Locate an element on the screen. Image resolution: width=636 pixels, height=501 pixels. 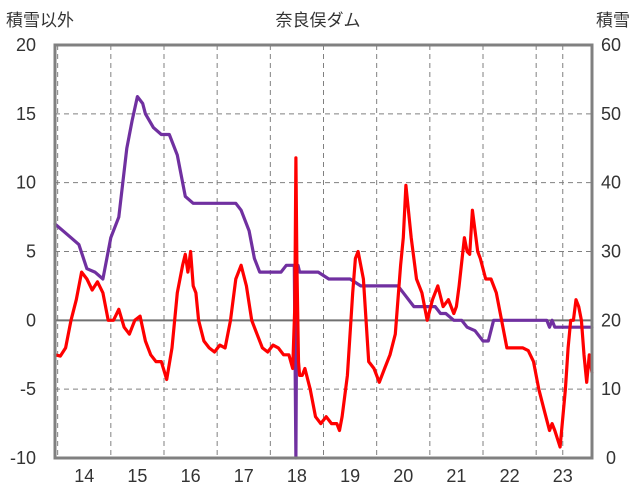
y-right-tick-label: 40 is located at coordinates (611, 183).